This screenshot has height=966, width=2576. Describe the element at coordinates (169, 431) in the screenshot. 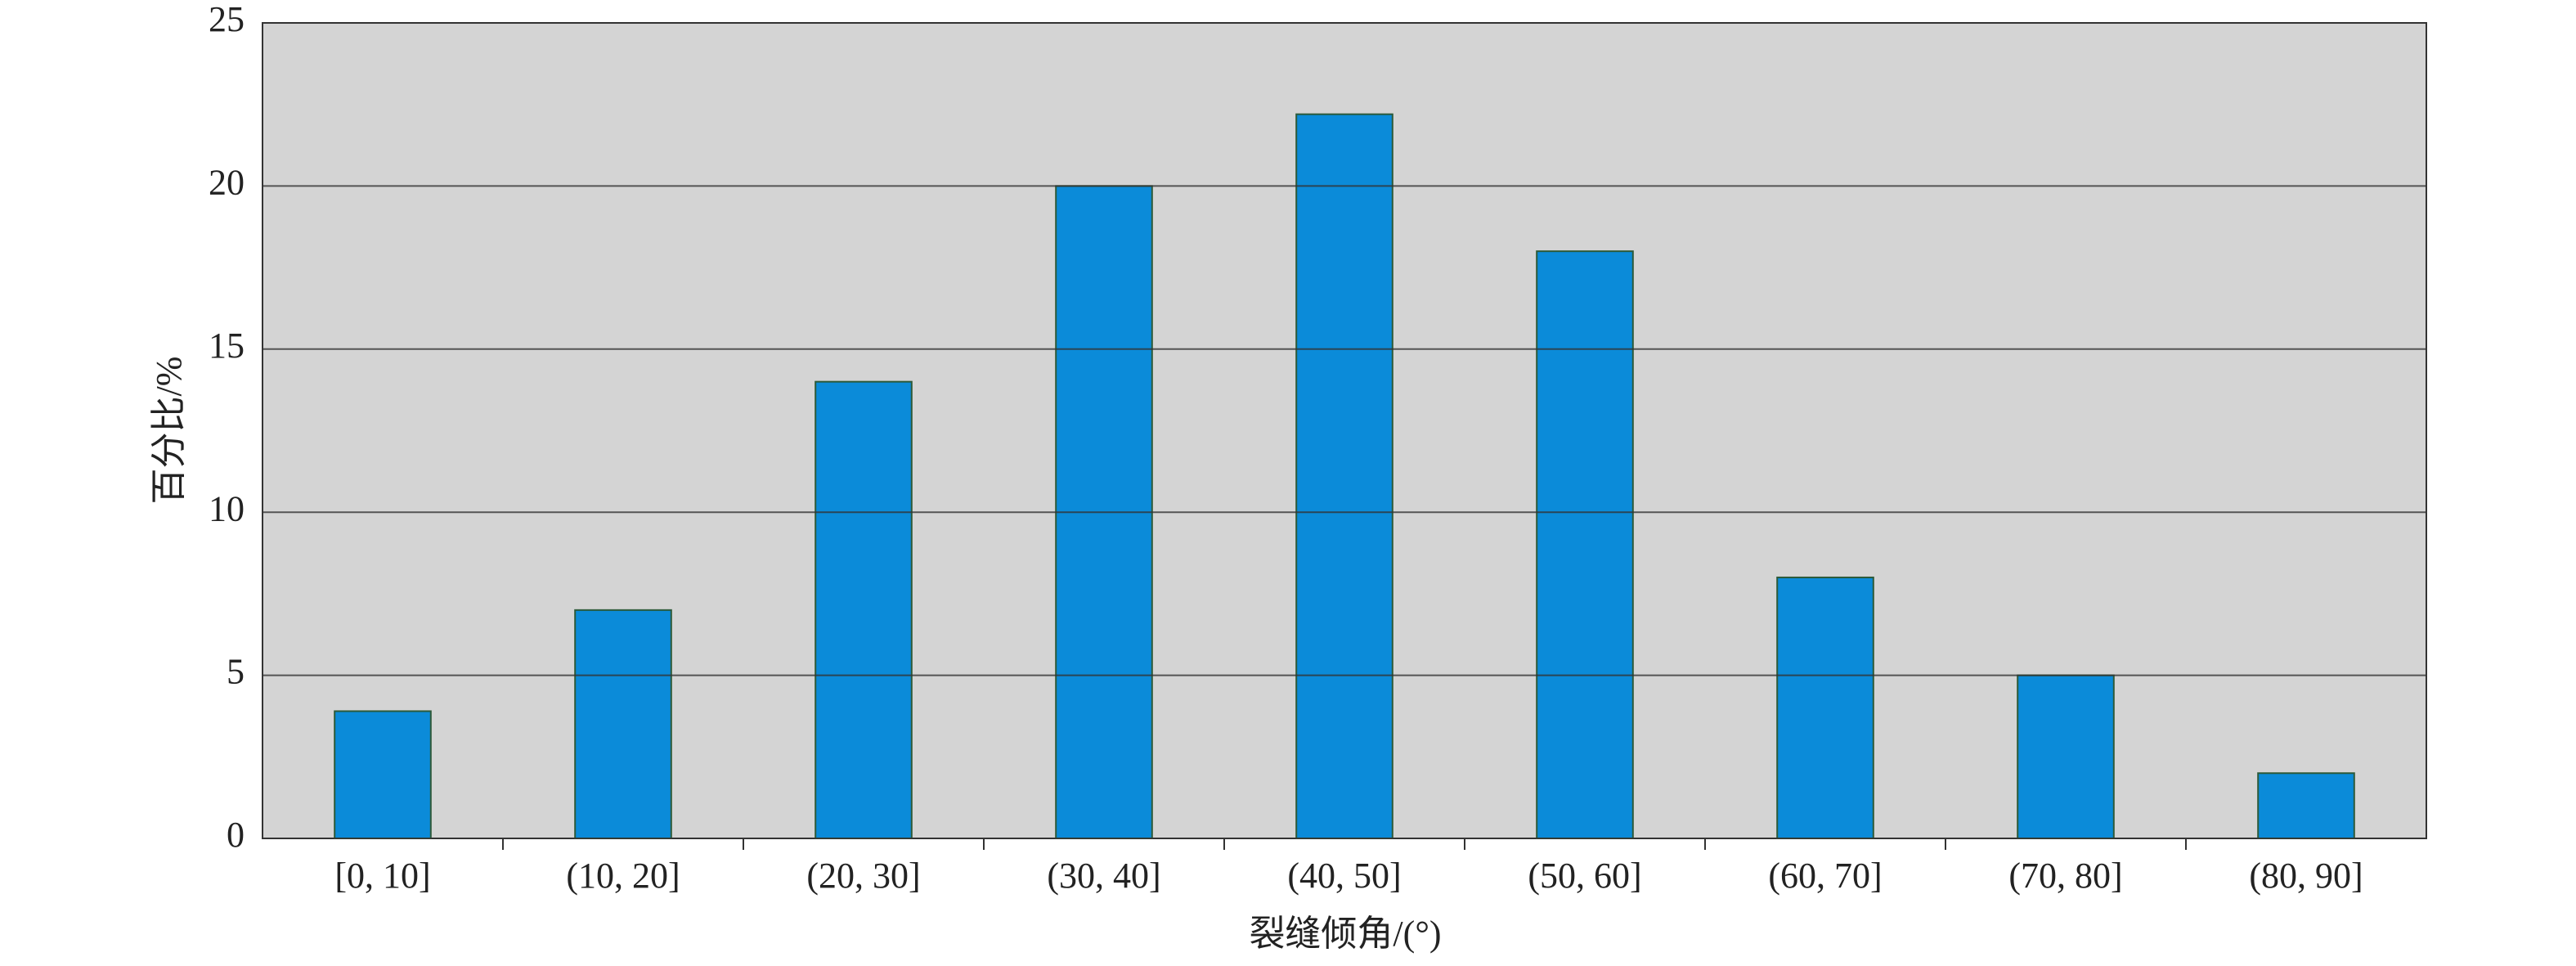

I see `y-axis-label: 百分比/%` at that location.